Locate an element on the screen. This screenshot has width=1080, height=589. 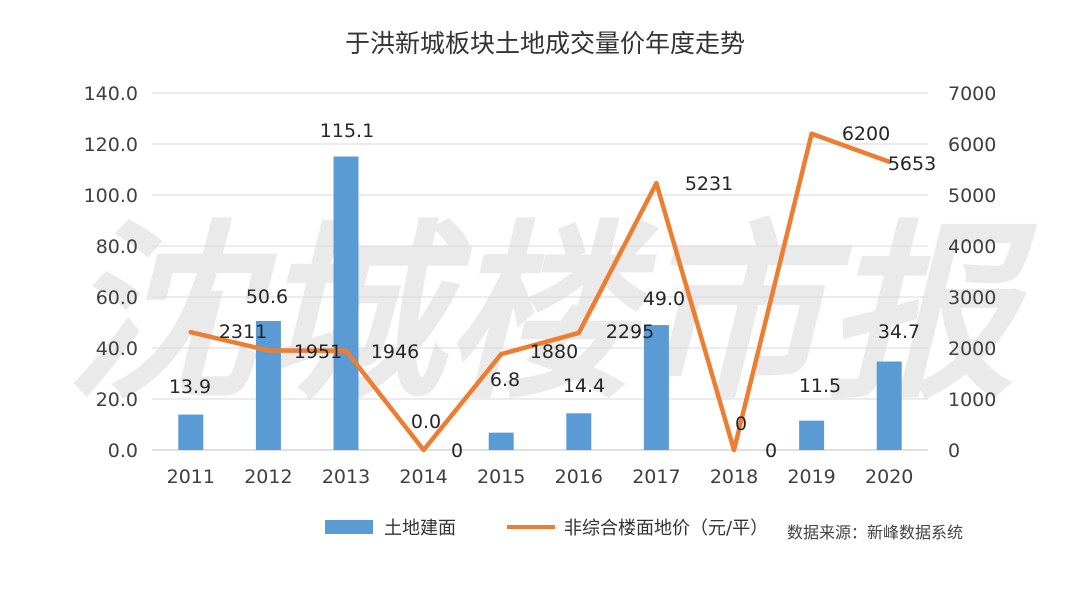
y-right-tick-label: 2000 is located at coordinates (972, 349).